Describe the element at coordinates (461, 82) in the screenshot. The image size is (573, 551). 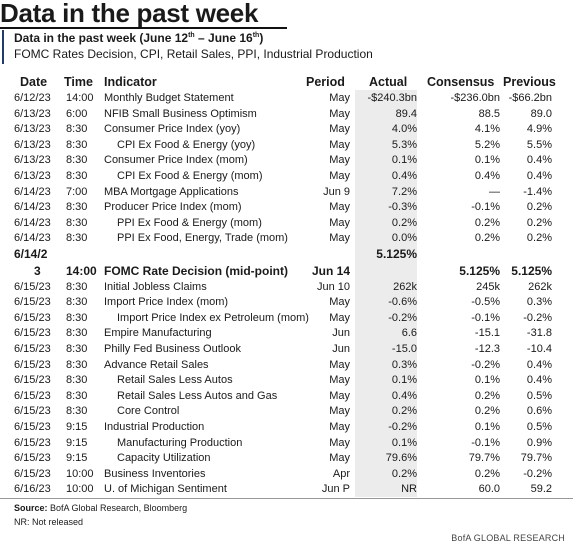
I see `col-head-consensus: Consensus` at that location.